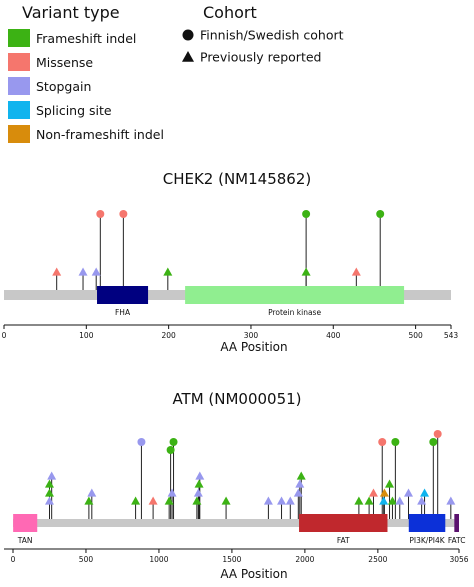  I want to click on legend-swatch-frameshift, so click(19, 38).